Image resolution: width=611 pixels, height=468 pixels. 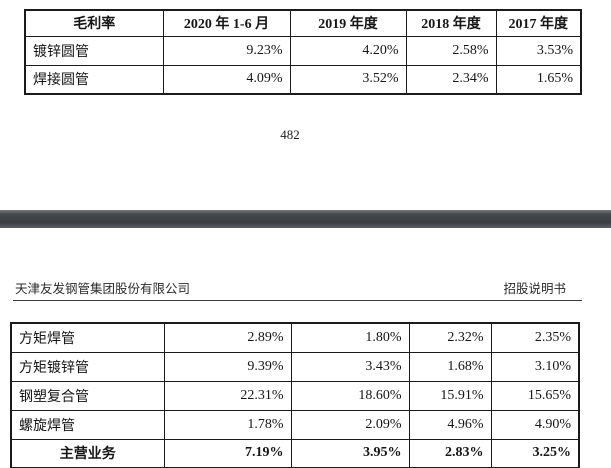 I want to click on row-label: 方矩镀锌管, so click(x=87, y=366).